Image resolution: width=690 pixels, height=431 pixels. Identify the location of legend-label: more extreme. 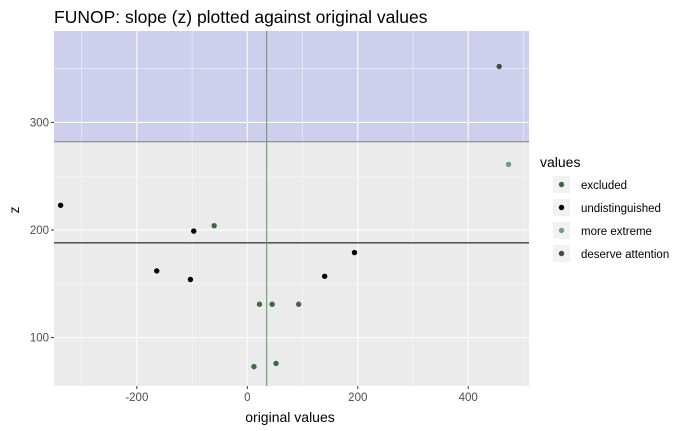
(616, 232).